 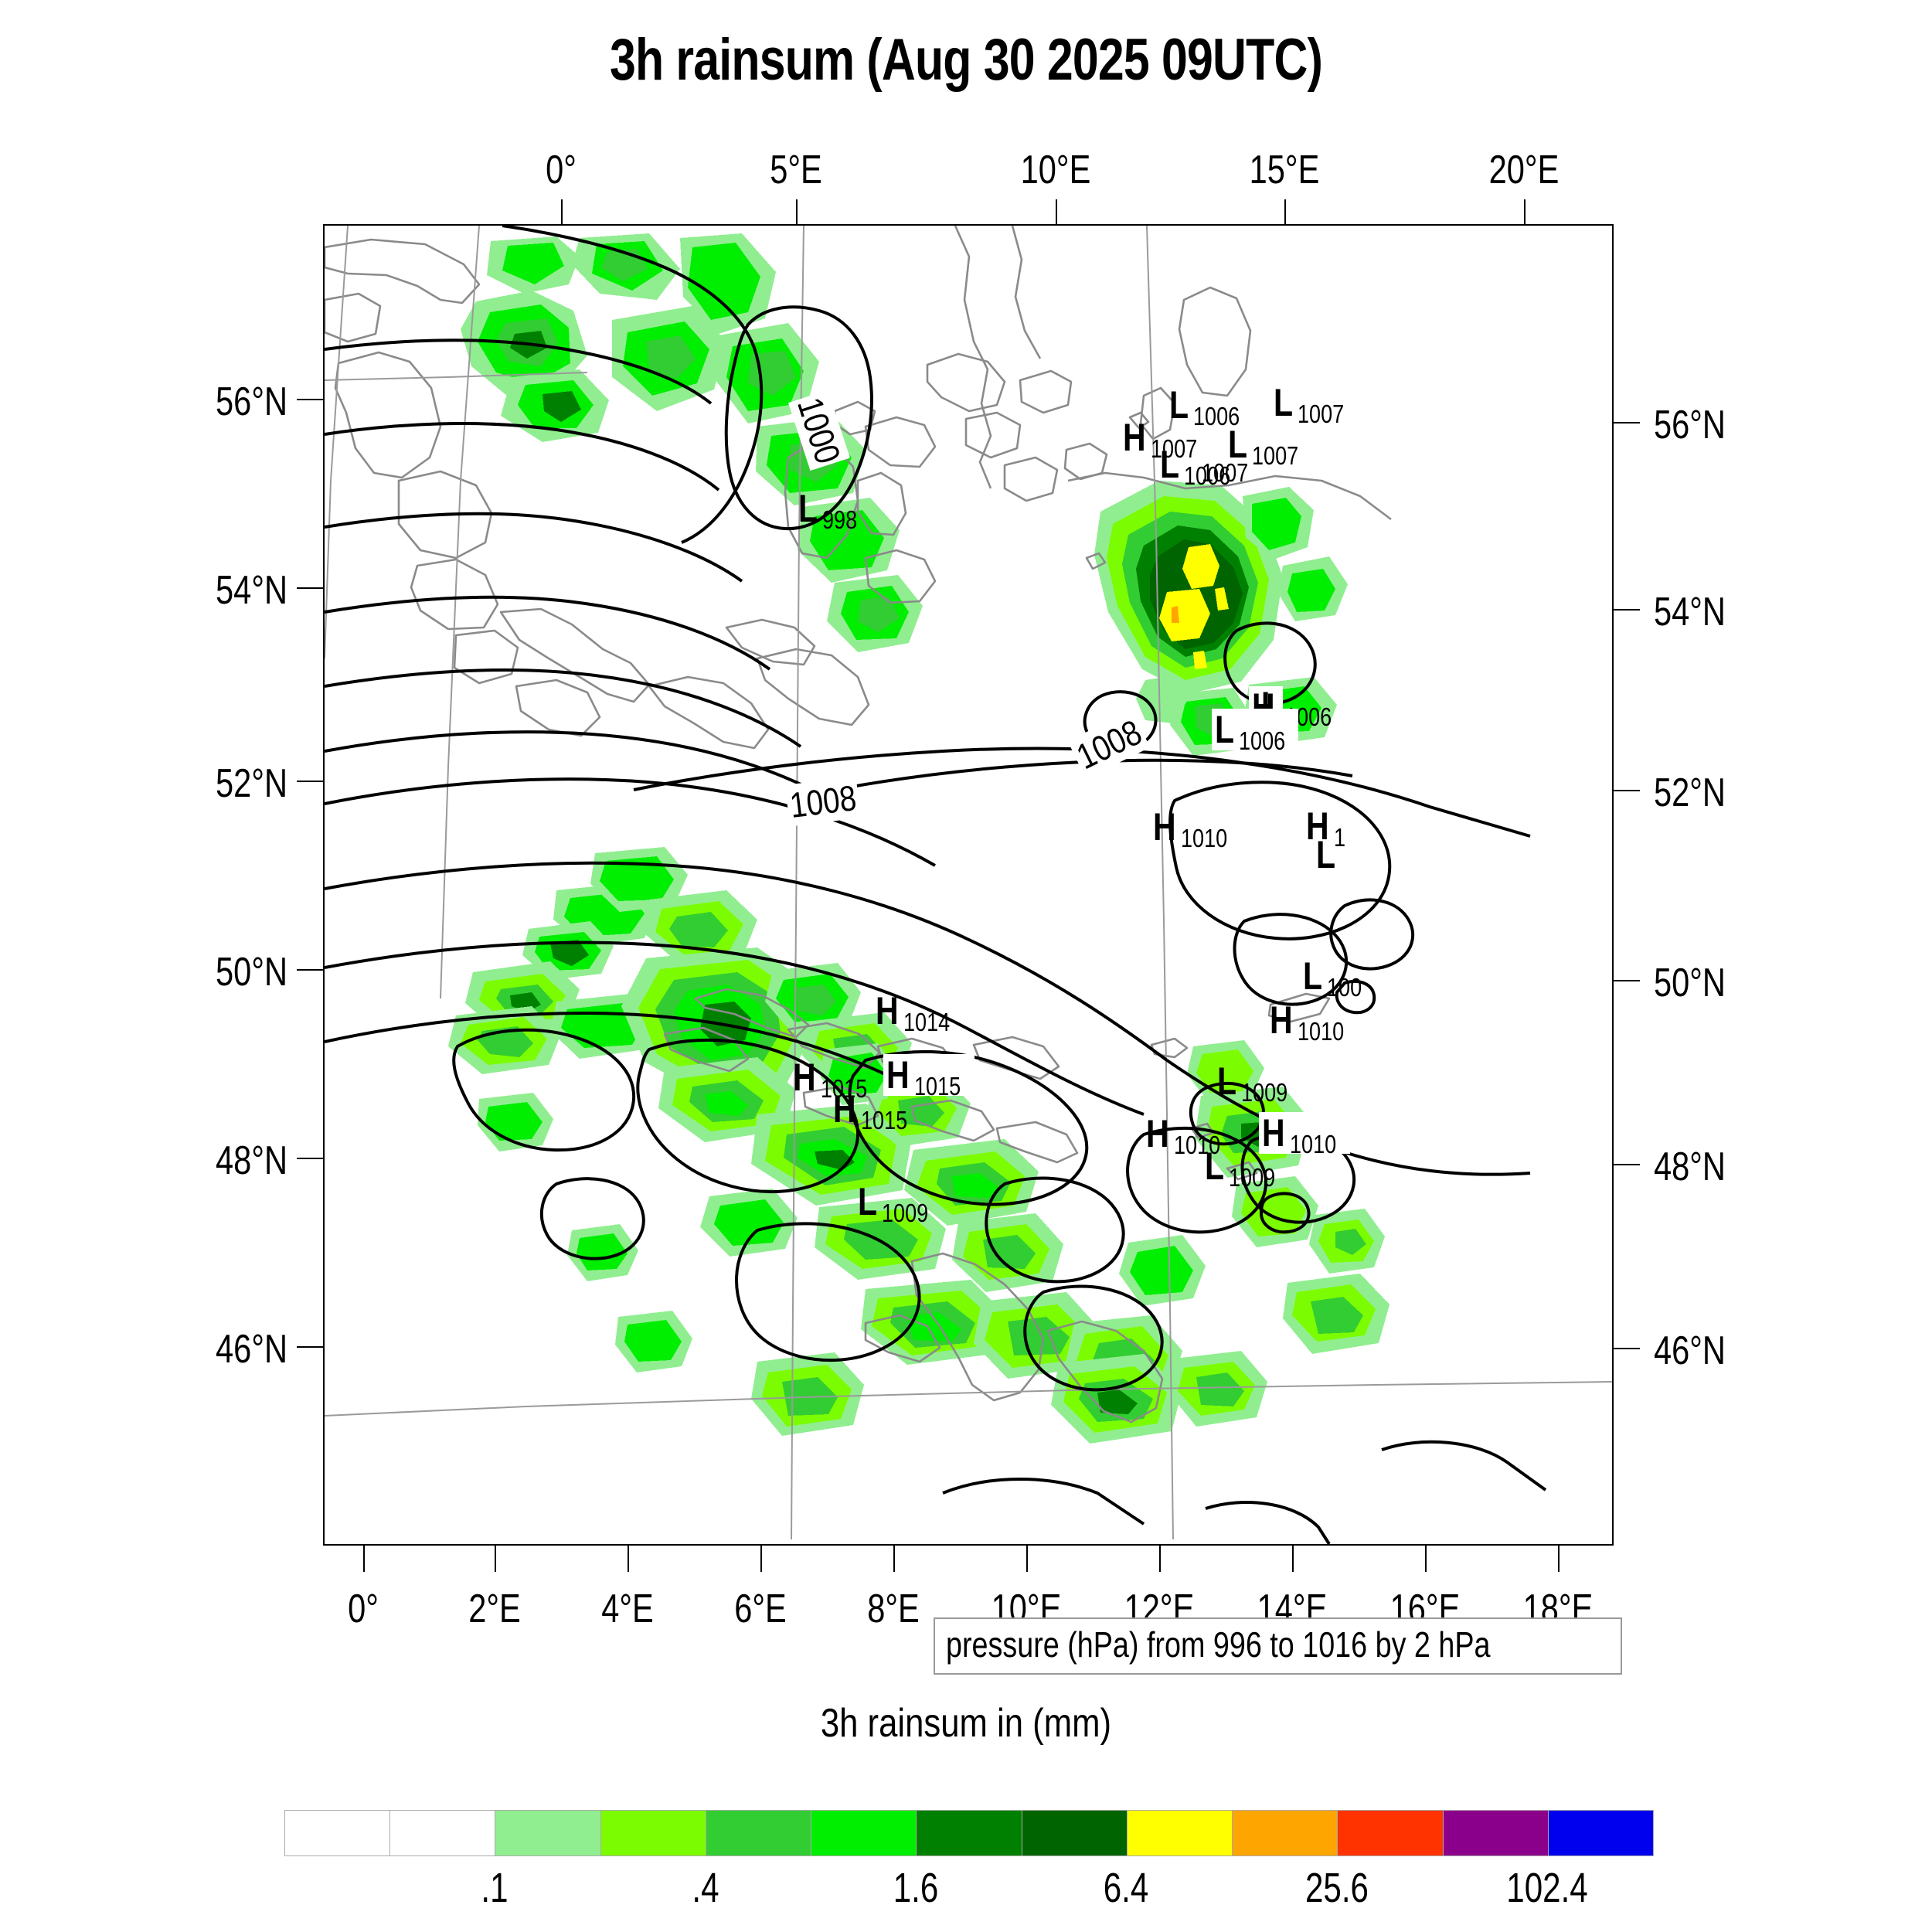 What do you see at coordinates (966, 1724) in the screenshot?
I see `colorbar-title: 3h rainsum in (mm)` at bounding box center [966, 1724].